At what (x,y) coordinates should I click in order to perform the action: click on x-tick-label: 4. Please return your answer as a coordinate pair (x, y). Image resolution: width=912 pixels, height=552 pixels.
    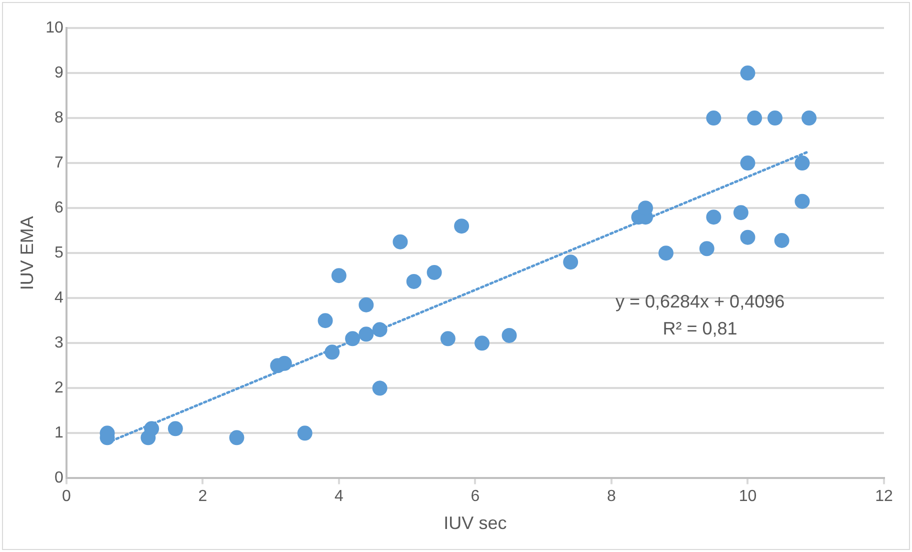
    Looking at the image, I should click on (339, 497).